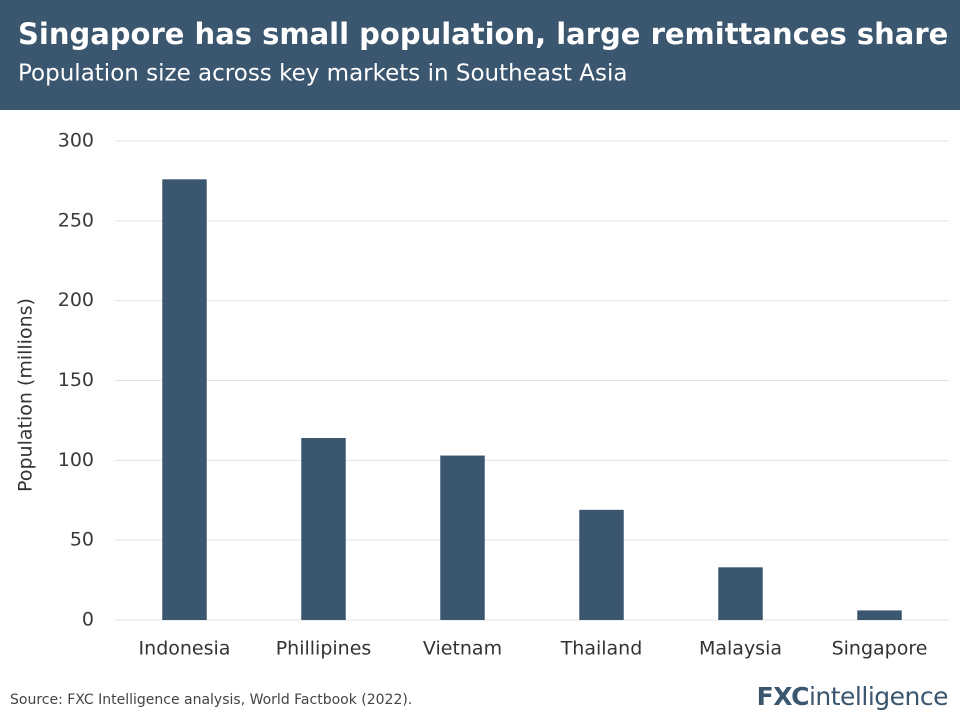 This screenshot has width=960, height=720. What do you see at coordinates (462, 649) in the screenshot?
I see `x-tick-label: Vietnam` at bounding box center [462, 649].